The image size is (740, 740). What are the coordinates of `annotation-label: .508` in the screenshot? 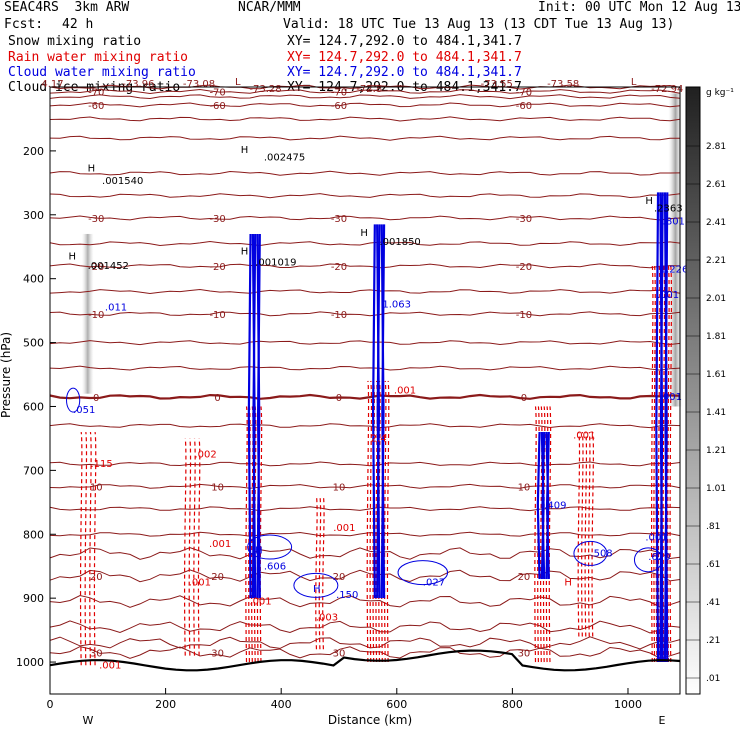 It's located at (601, 554).